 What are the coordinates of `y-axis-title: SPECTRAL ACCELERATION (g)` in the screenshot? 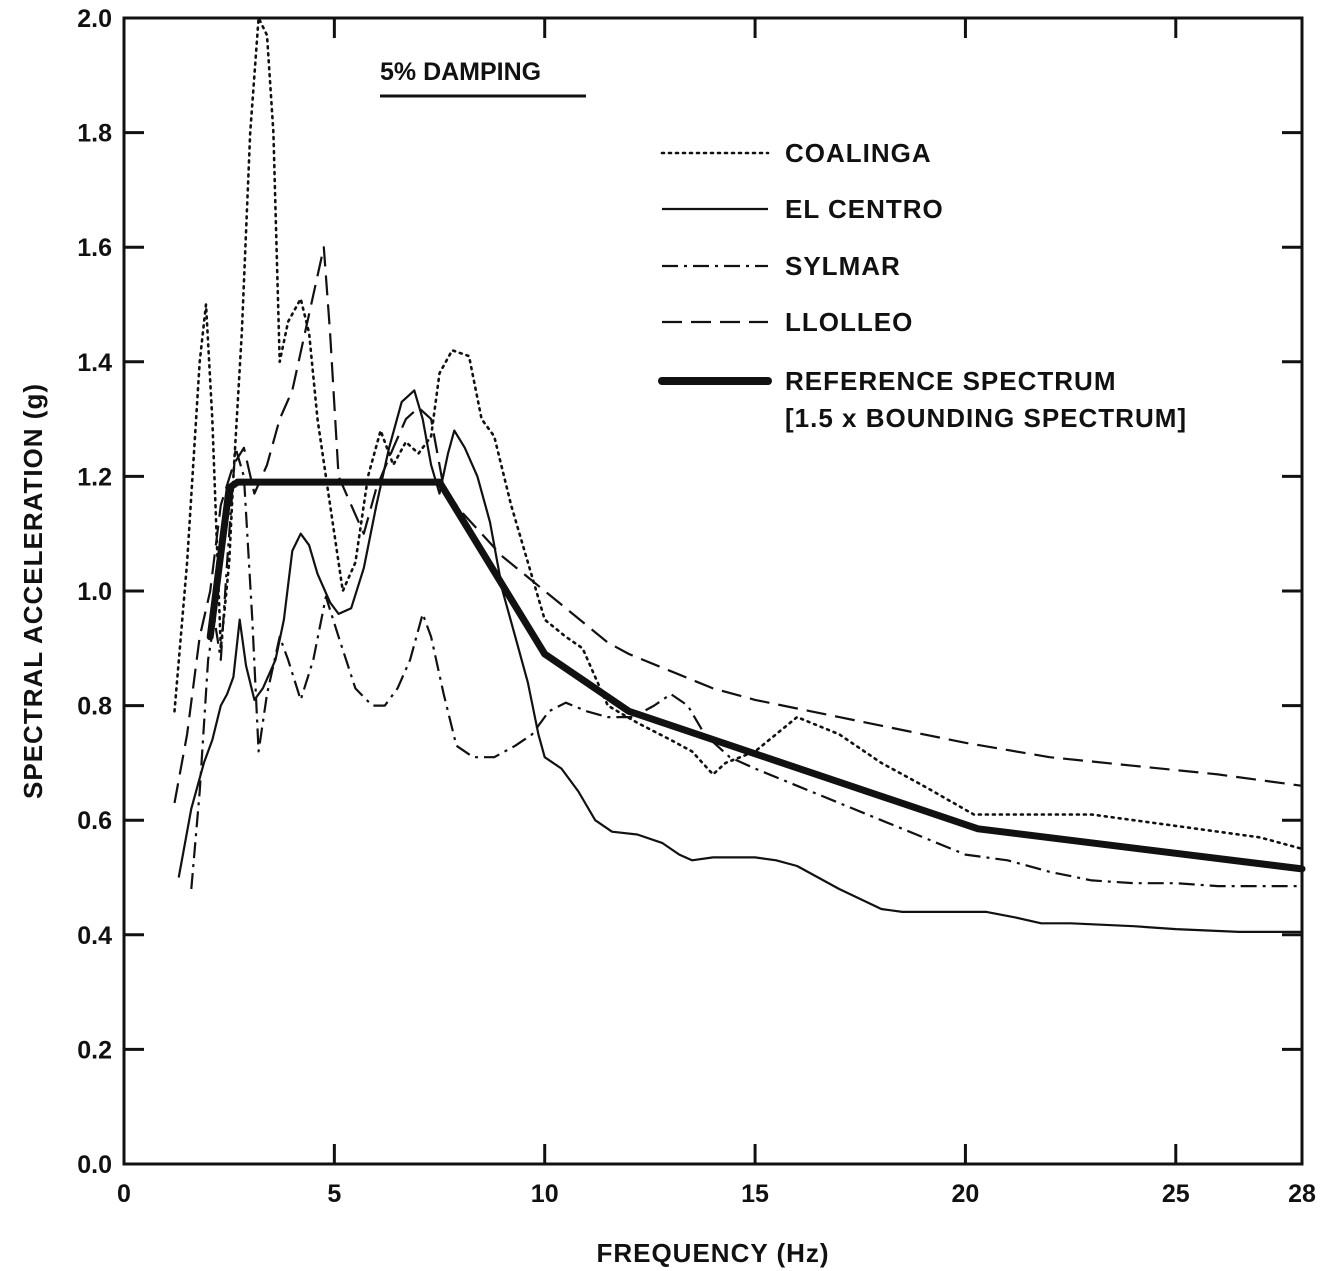 It's located at (33, 591).